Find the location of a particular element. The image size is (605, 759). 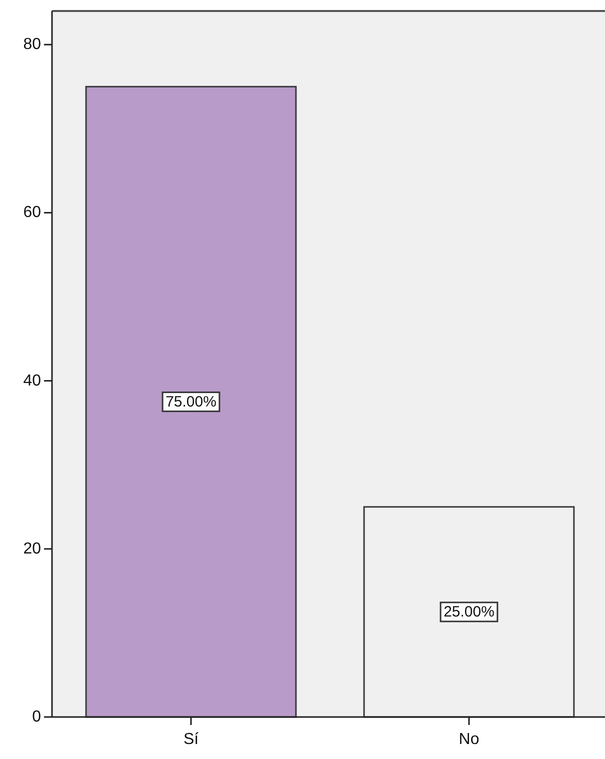

x-tick-label: Sí is located at coordinates (191, 739).